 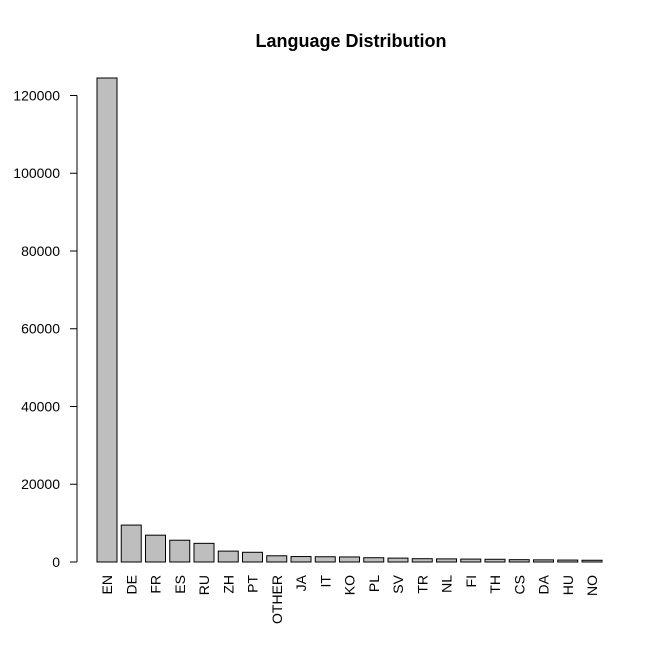 What do you see at coordinates (36, 95) in the screenshot?
I see `y-tick-label: 120000` at bounding box center [36, 95].